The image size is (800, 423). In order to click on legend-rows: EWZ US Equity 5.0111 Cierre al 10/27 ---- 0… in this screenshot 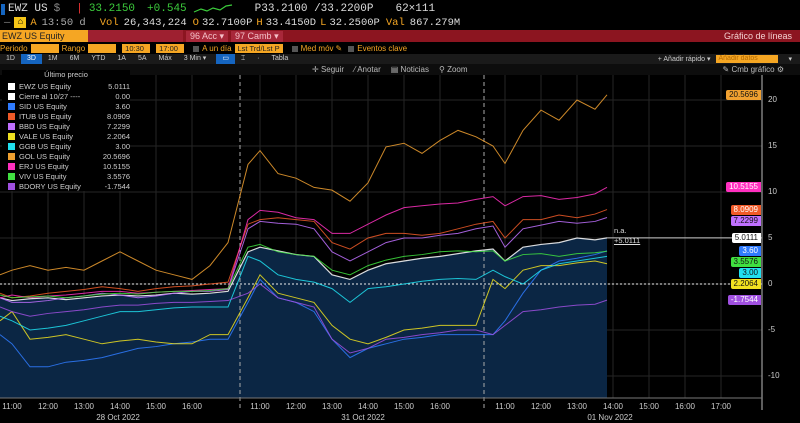, I will do `click(66, 136)`.